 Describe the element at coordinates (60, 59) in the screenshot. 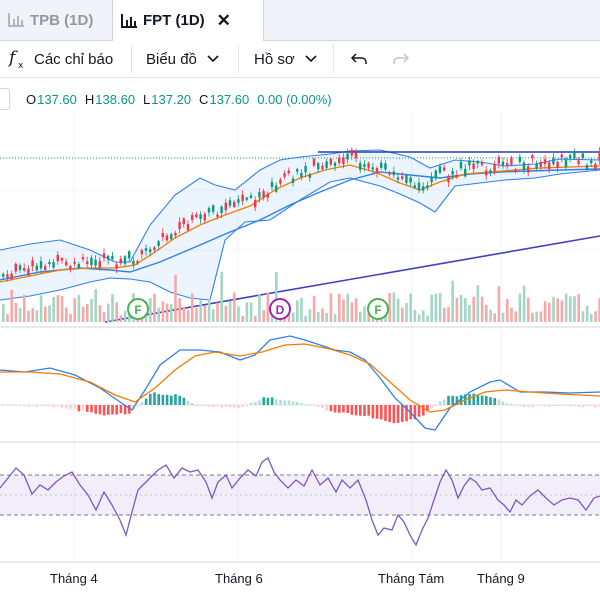

I see `indicators-button: f x Các chỉ báo` at that location.